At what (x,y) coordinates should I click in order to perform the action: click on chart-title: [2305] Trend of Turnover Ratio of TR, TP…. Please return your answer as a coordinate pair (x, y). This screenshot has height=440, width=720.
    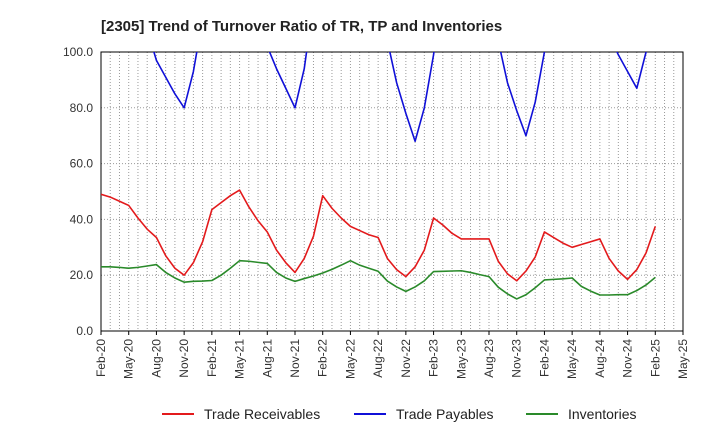
    Looking at the image, I should click on (301, 26).